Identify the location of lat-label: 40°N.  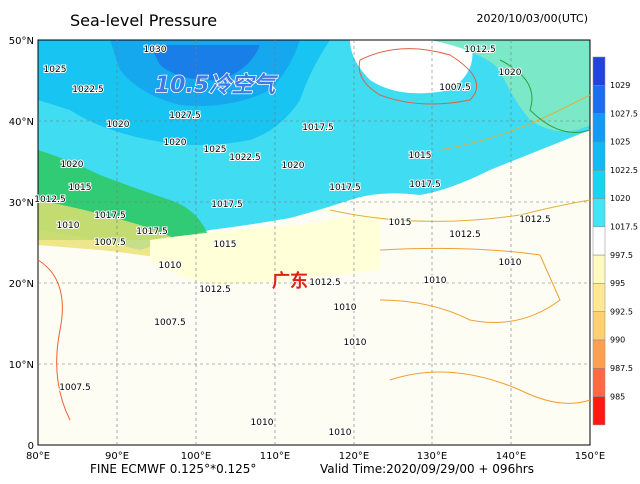
(21, 122).